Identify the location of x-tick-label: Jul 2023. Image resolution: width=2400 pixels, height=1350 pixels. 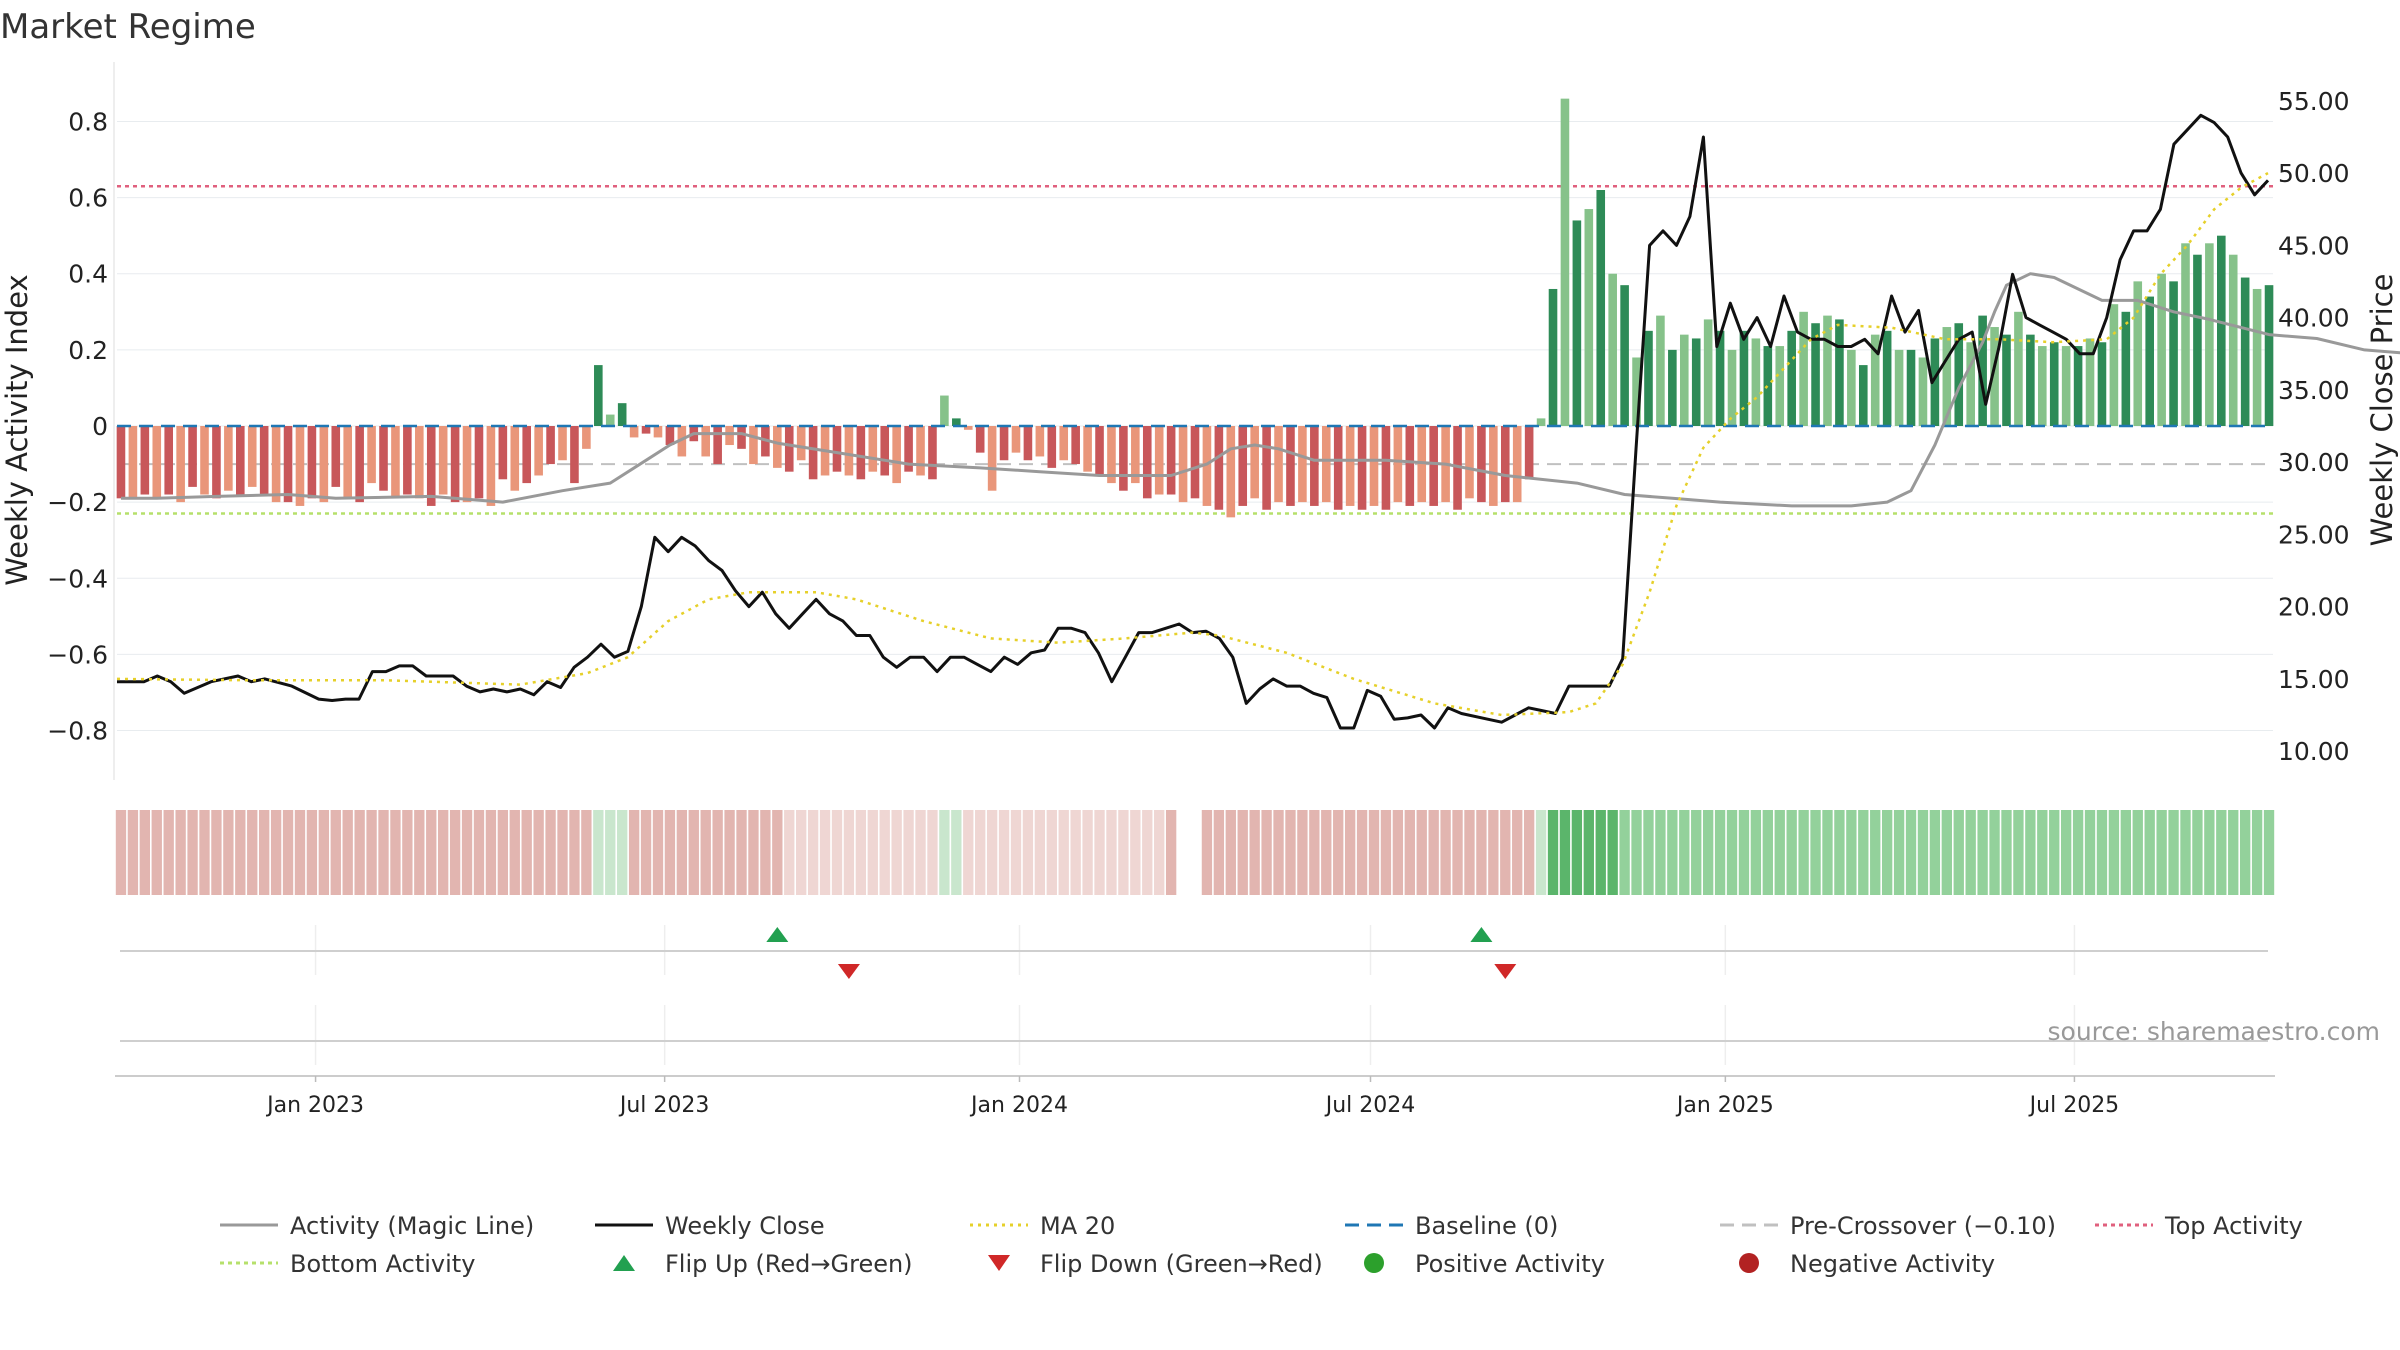
(664, 1105).